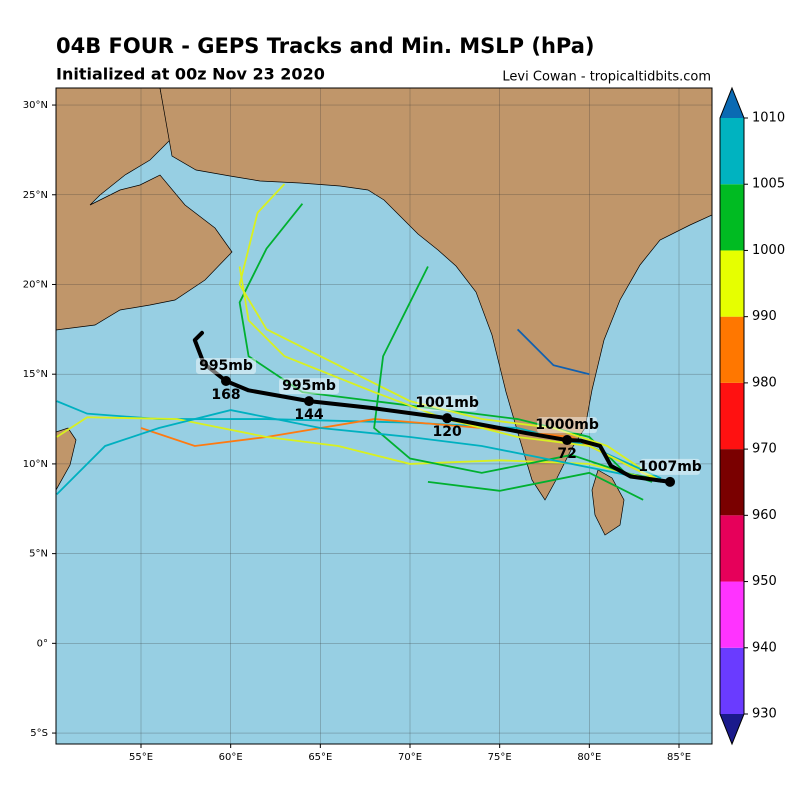 The height and width of the screenshot is (800, 800). I want to click on credit: Levi Cowan - tropicaltidbits.com, so click(606, 77).